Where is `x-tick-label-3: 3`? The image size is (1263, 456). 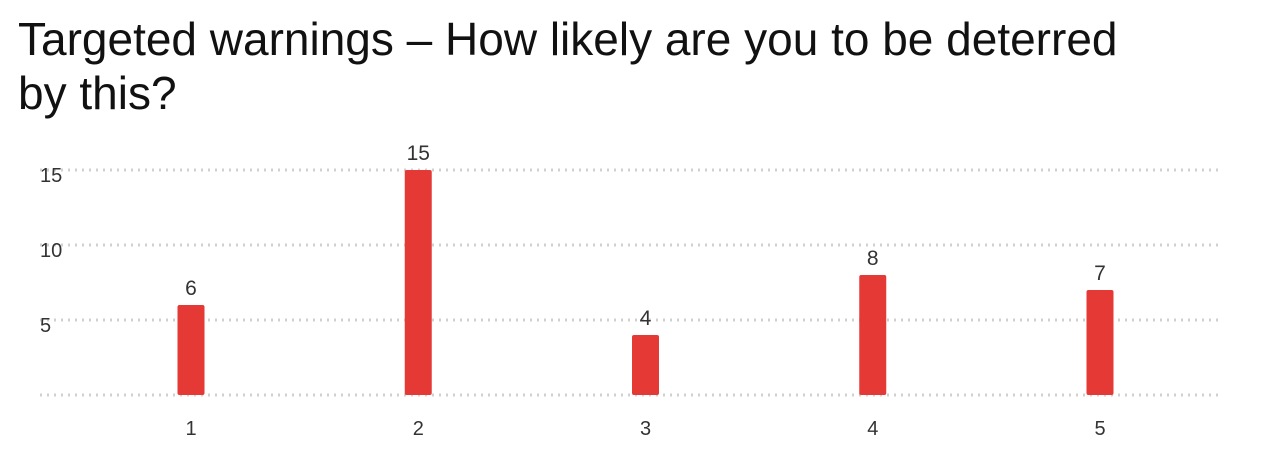
x-tick-label-3: 3 is located at coordinates (645, 429).